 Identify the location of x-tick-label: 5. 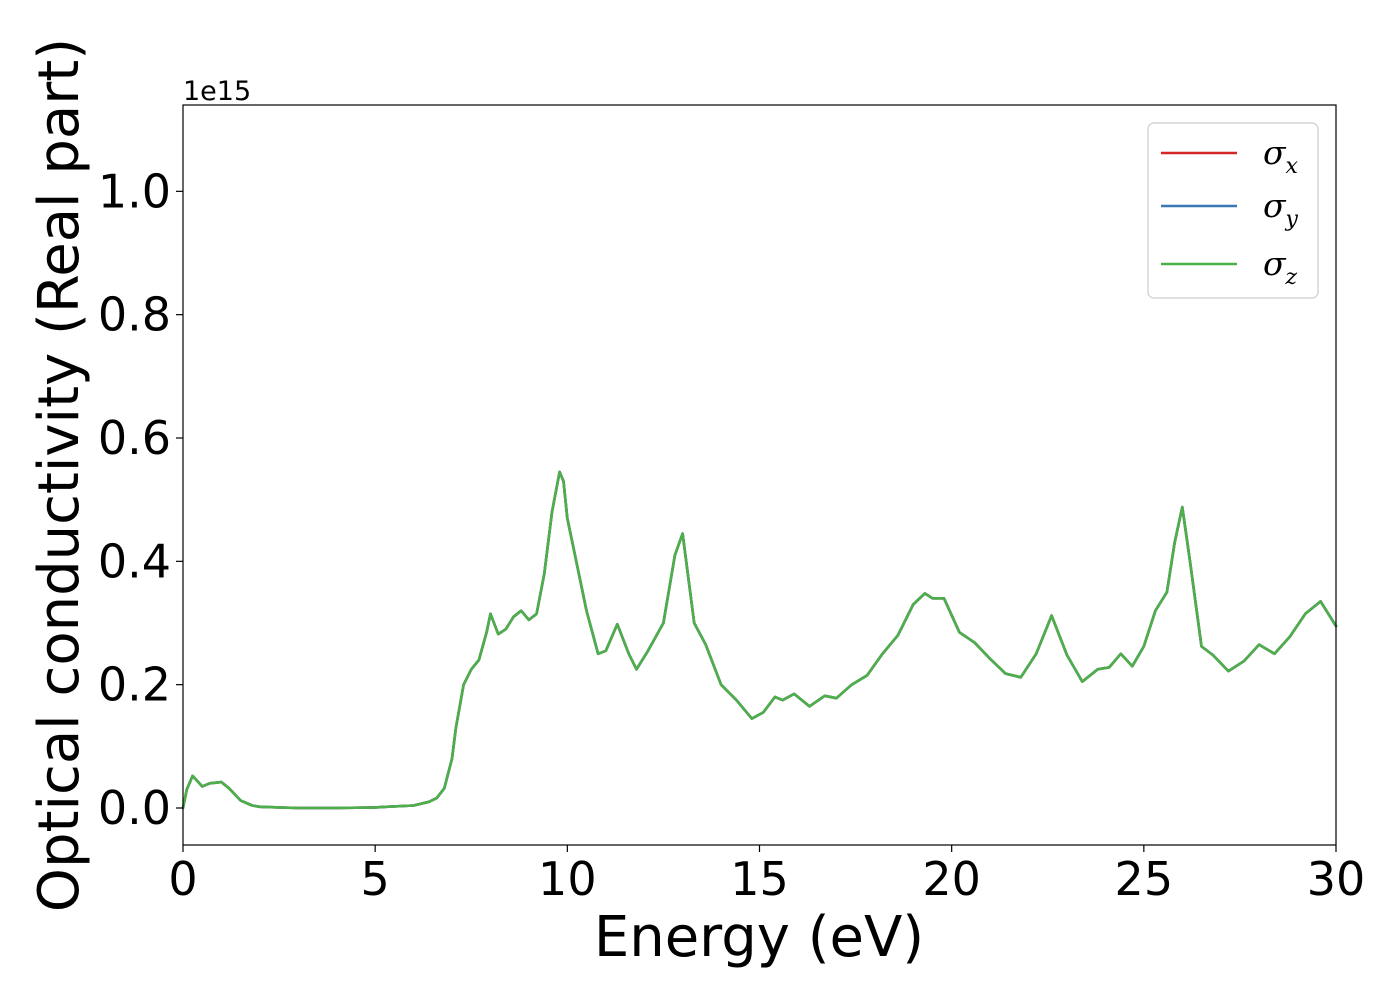
(375, 879).